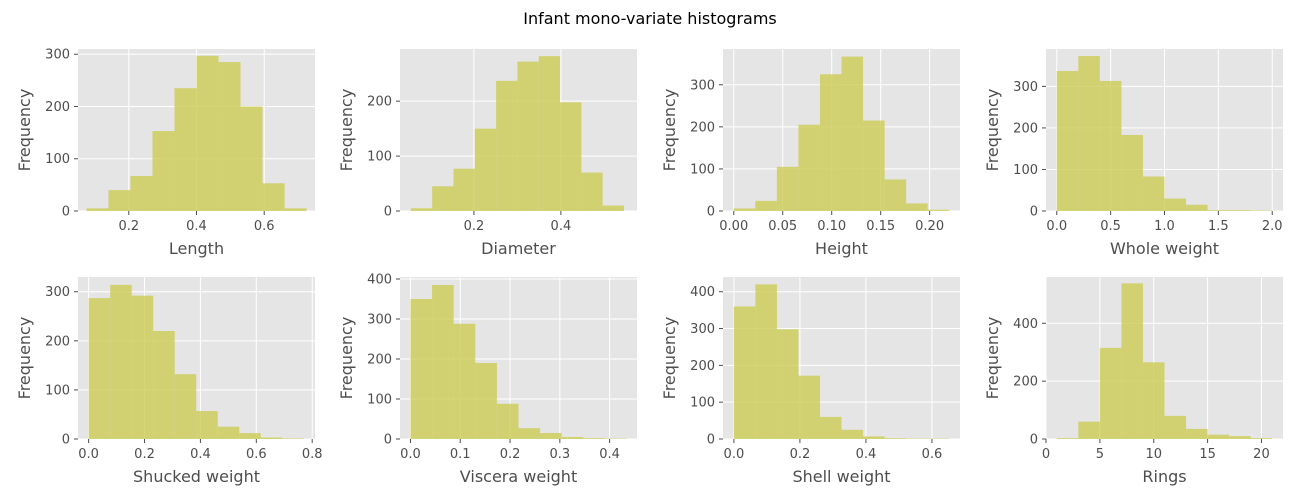 This screenshot has width=1300, height=501. Describe the element at coordinates (518, 248) in the screenshot. I see `x-axis-label: Diameter` at that location.